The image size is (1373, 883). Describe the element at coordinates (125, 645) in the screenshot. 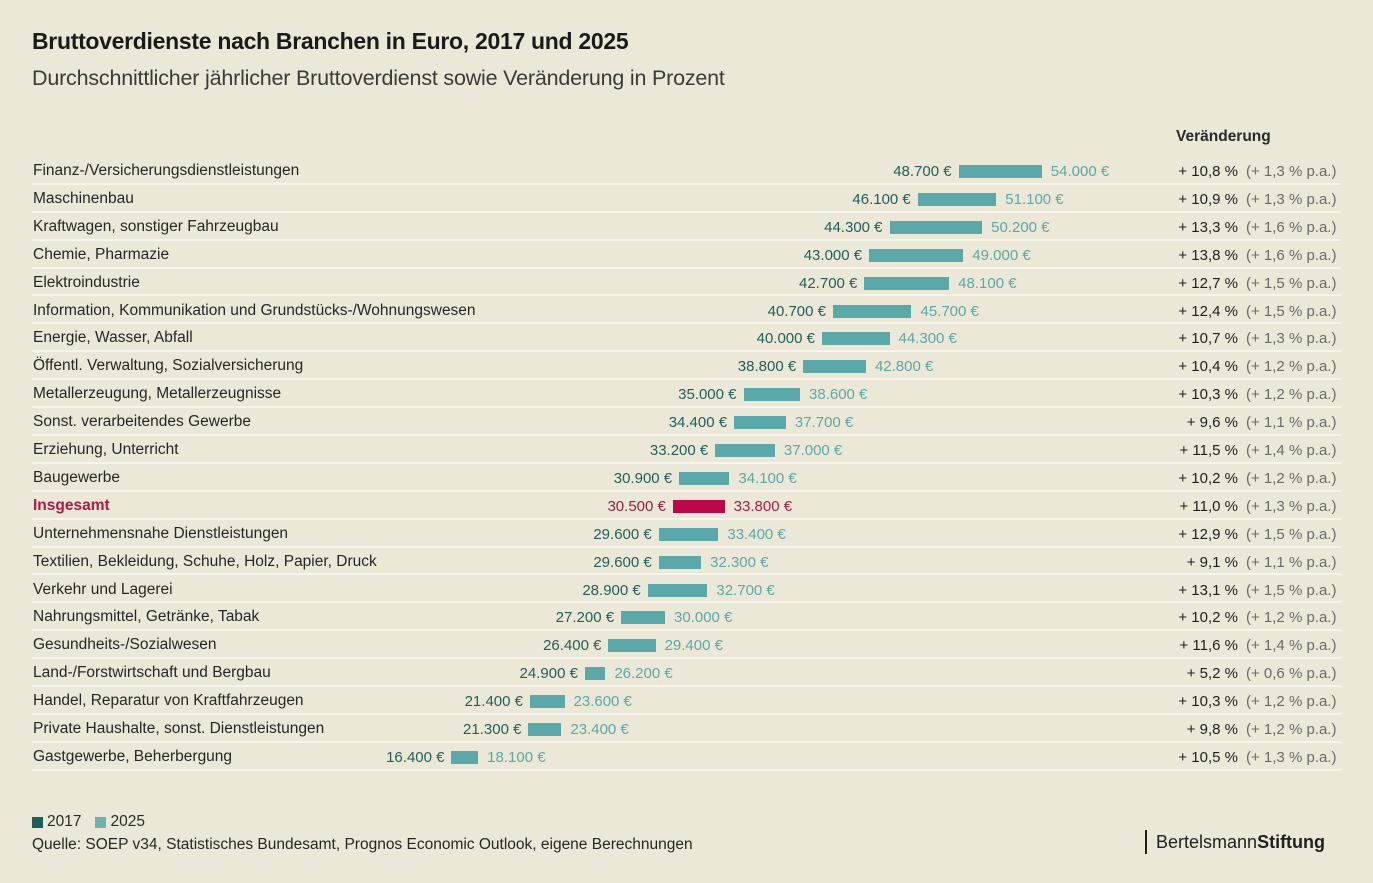

I see `category-label: Gesundheits-/Sozialwesen` at that location.